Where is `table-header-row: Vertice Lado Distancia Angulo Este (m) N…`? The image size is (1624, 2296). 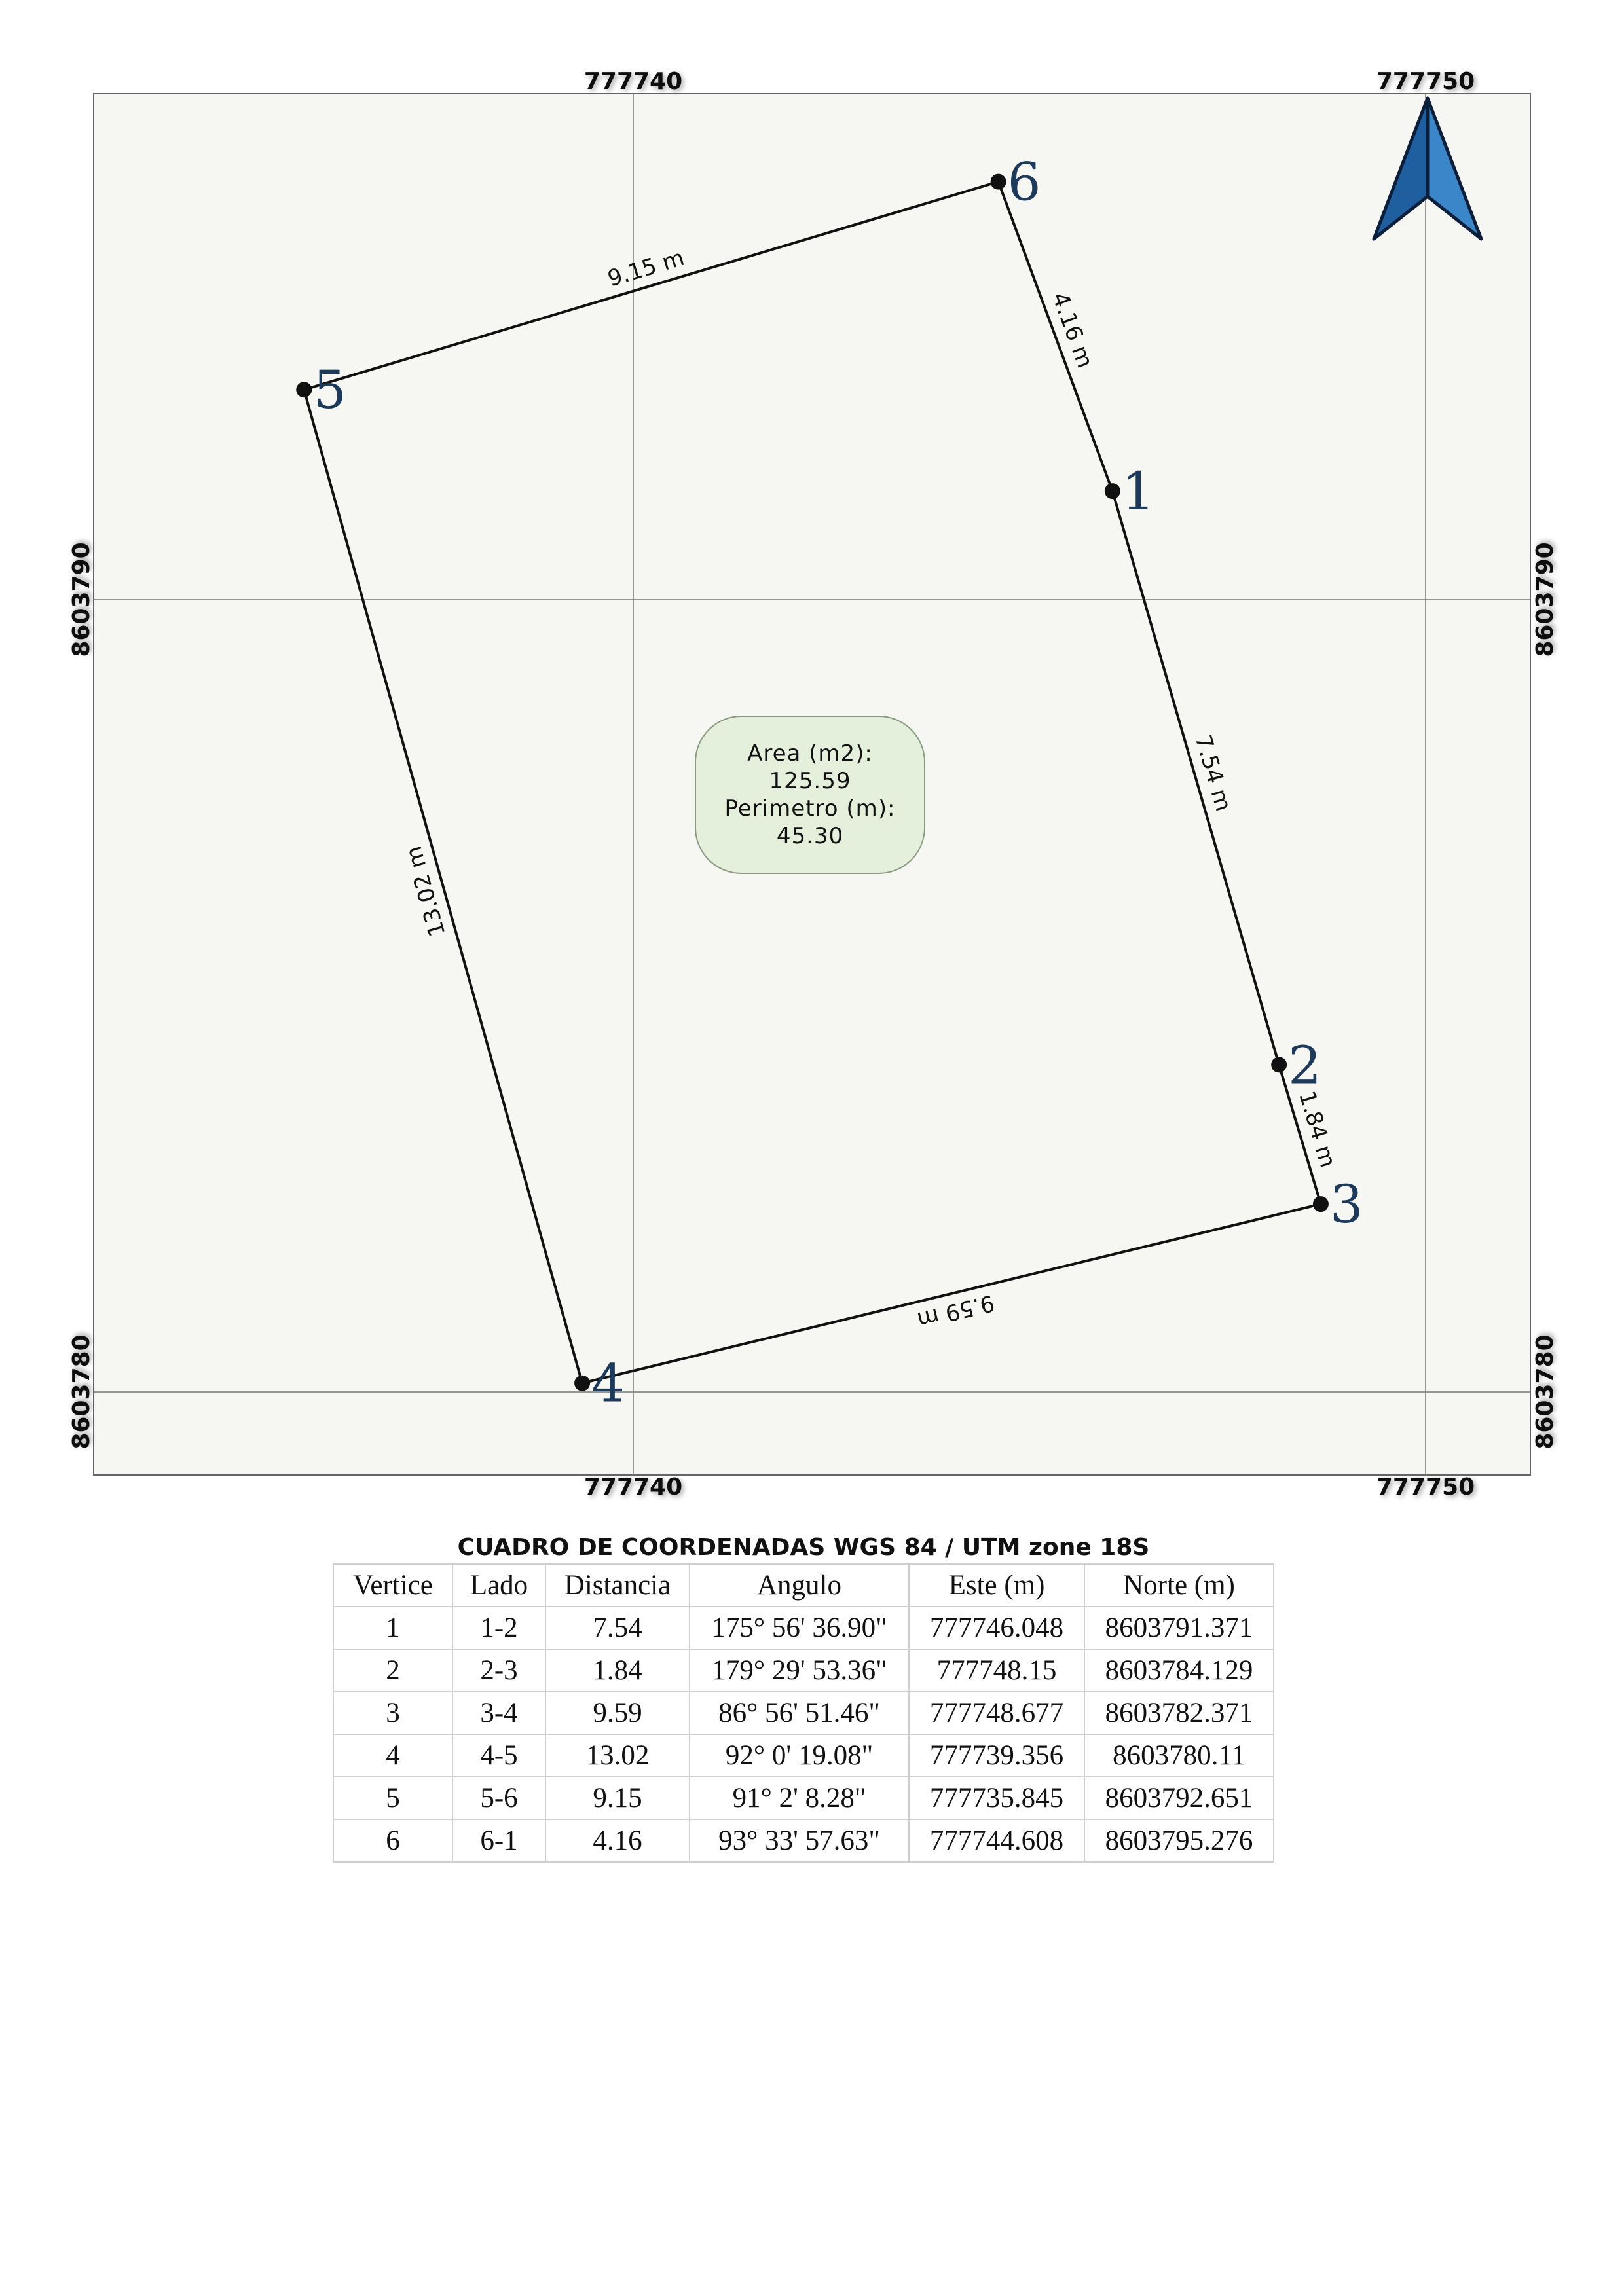
table-header-row: Vertice Lado Distancia Angulo Este (m) N… is located at coordinates (803, 1585).